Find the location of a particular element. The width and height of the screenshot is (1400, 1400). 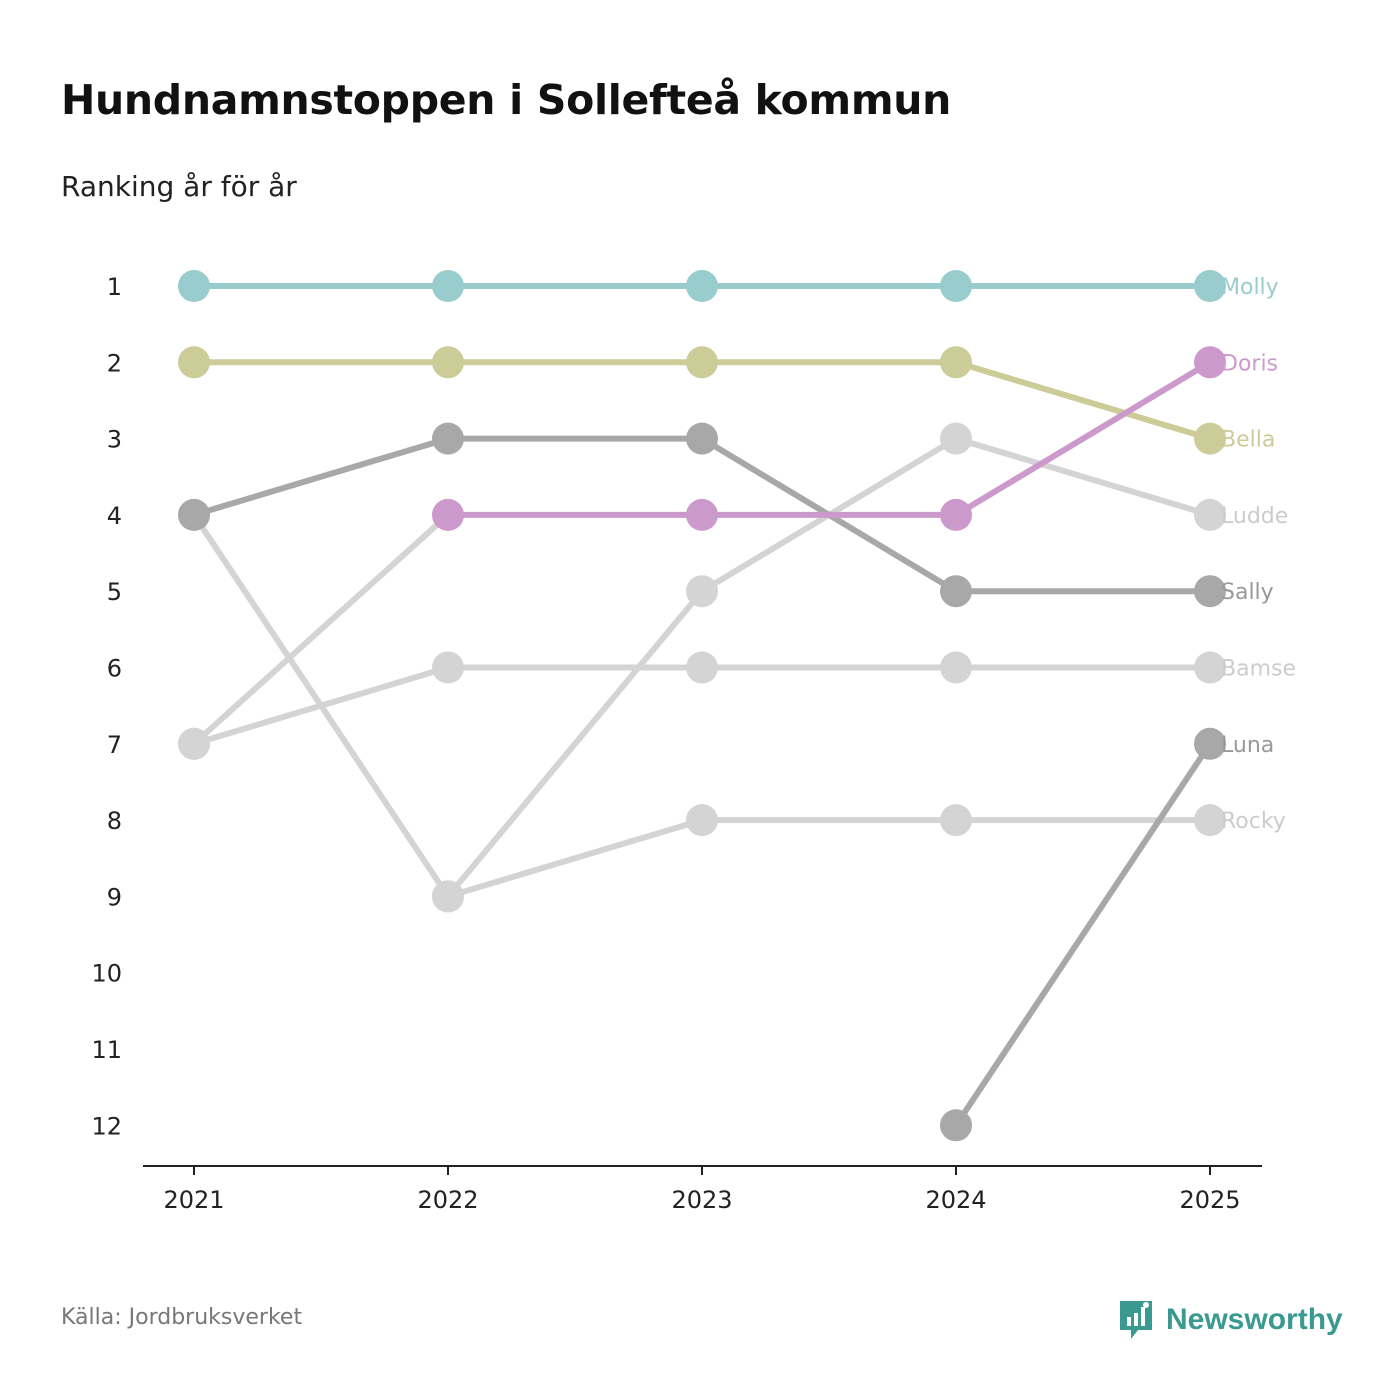

series-line-rocky is located at coordinates (829, 858).